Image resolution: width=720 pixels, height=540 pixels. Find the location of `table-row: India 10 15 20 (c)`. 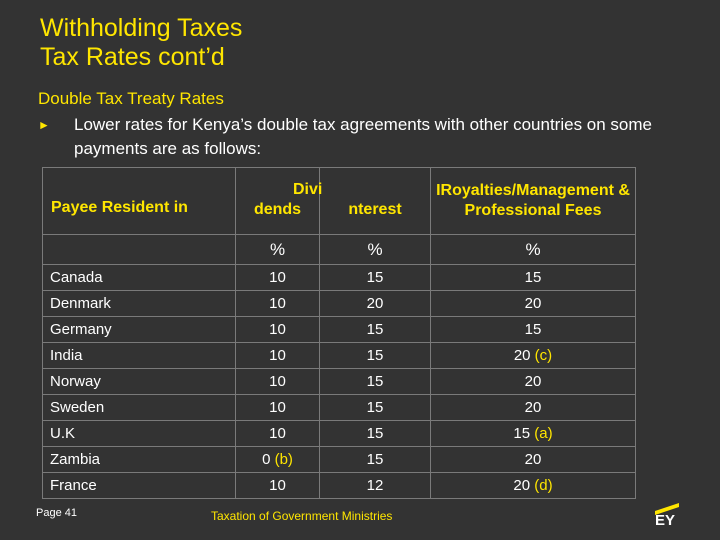

table-row: India 10 15 20 (c) is located at coordinates (339, 355).